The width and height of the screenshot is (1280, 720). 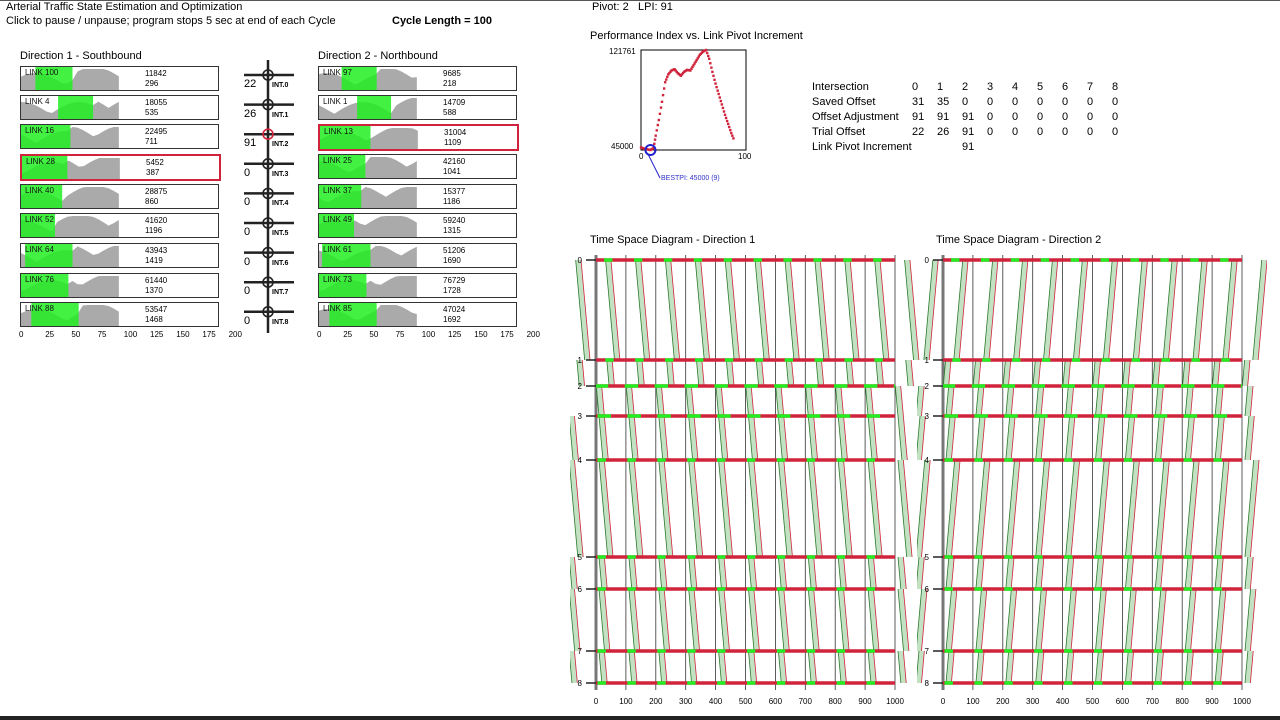 I want to click on link-panel: LINK 16 22495 711, so click(x=119, y=136).